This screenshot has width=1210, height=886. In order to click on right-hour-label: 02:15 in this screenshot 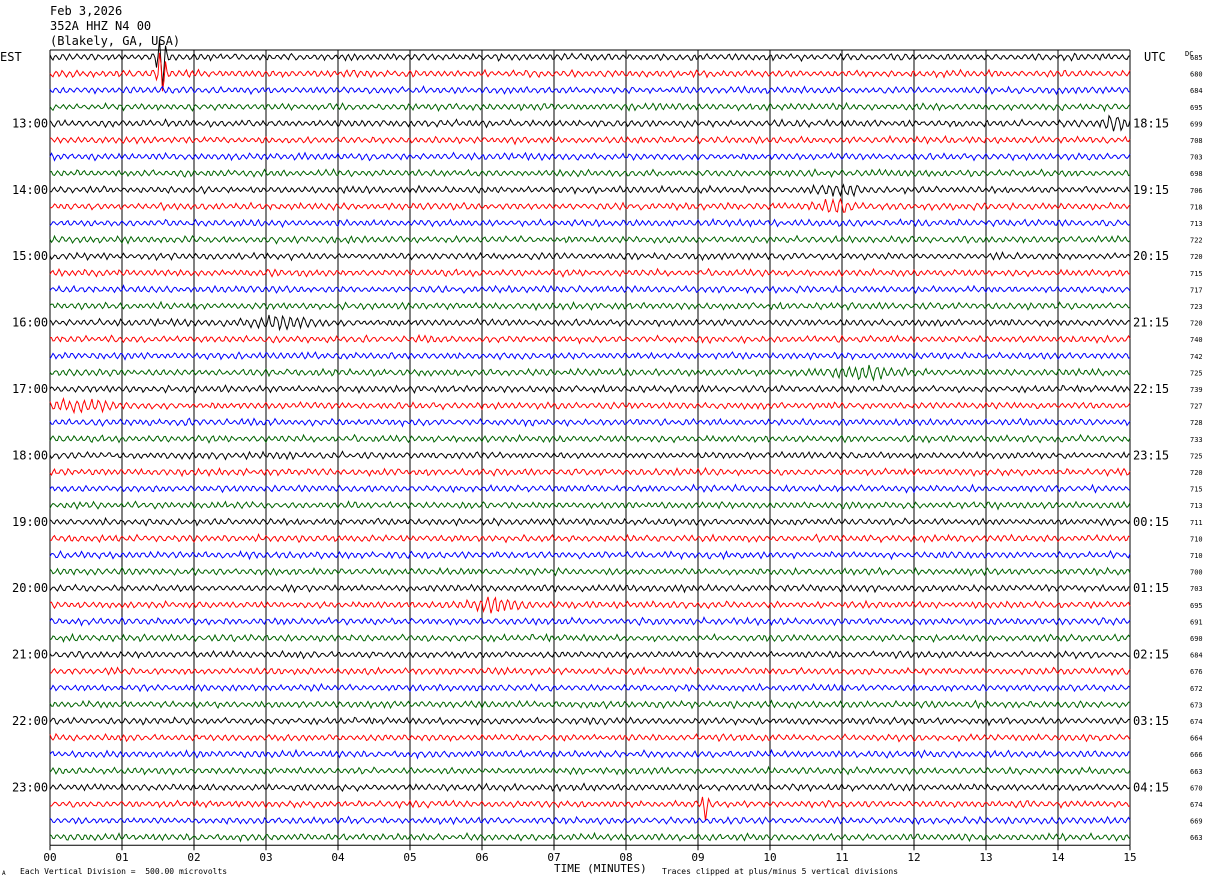, I will do `click(1151, 655)`.